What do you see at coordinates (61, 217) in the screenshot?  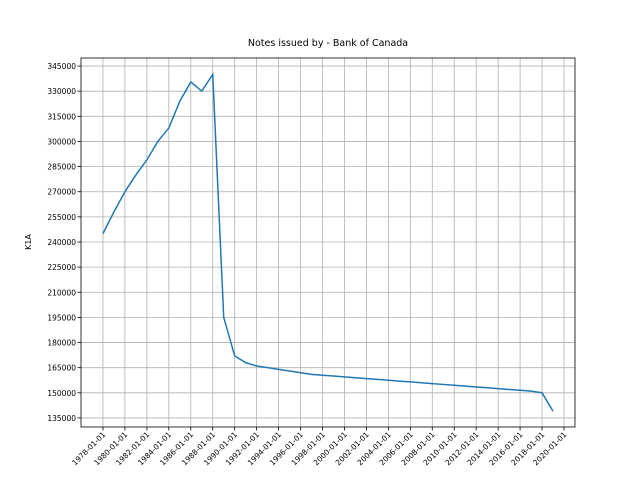 I see `y-tick-label: 255000` at bounding box center [61, 217].